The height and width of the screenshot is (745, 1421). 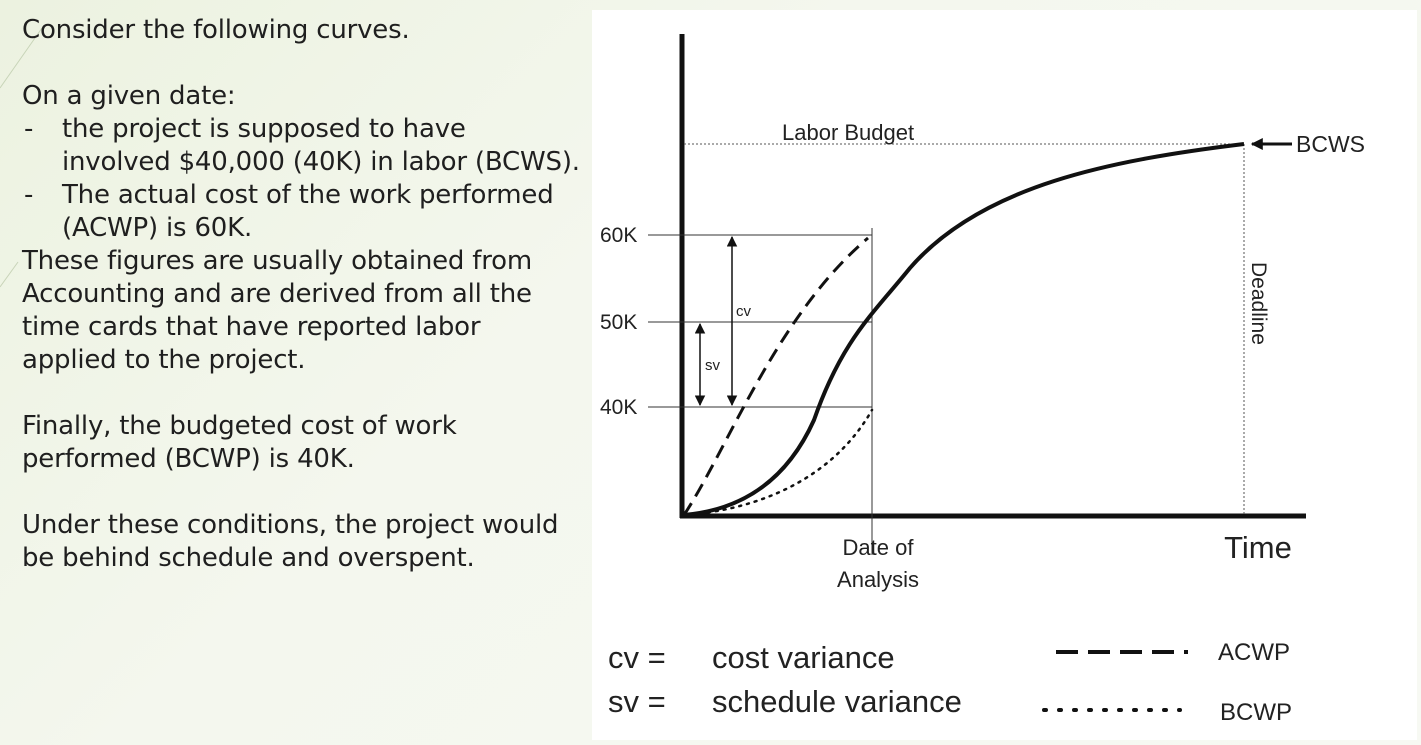 I want to click on legend-cv-text: cost variance, so click(x=803, y=657).